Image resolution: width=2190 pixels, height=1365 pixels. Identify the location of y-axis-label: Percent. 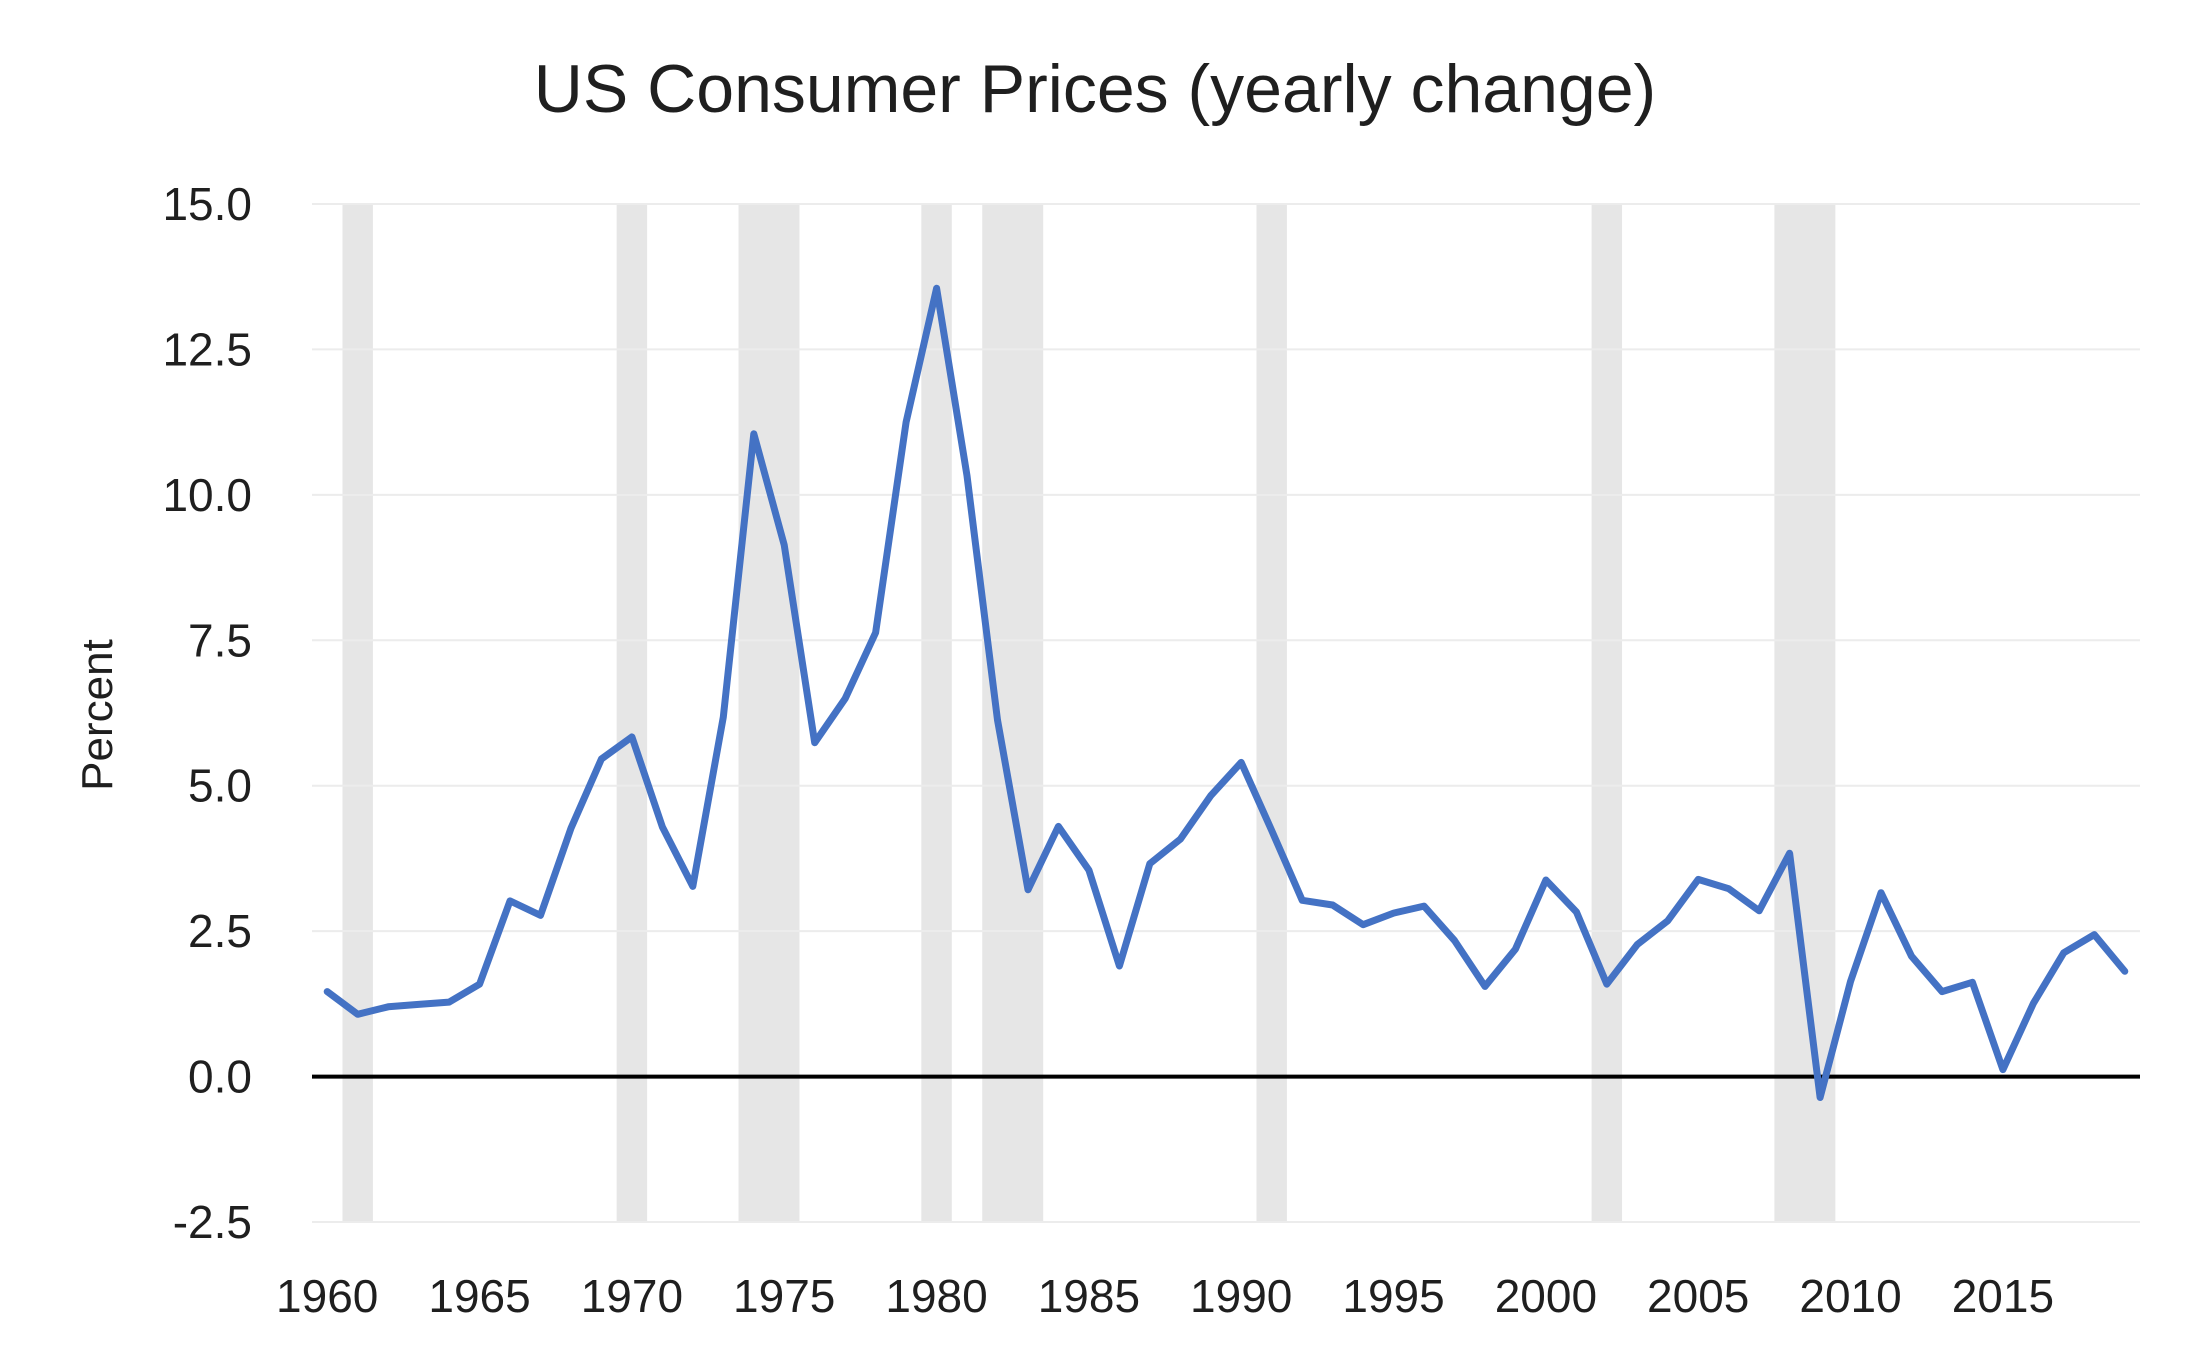
(97, 715).